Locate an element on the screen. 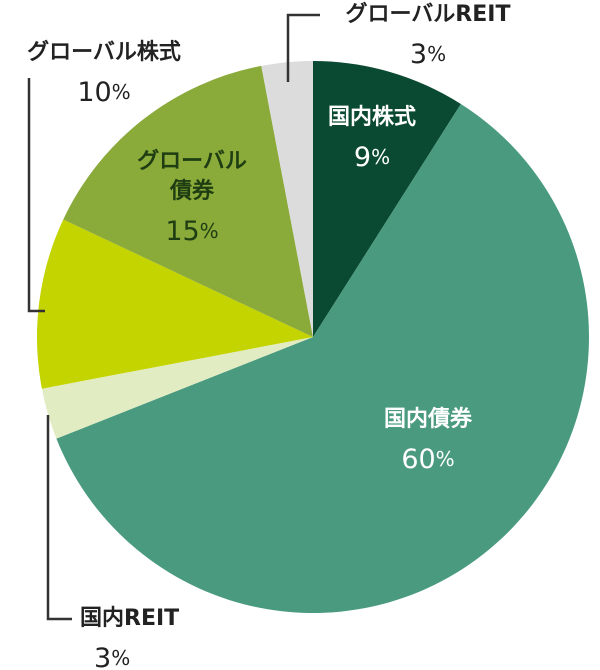 The width and height of the screenshot is (600, 670). pie-slice-domestic-reit is located at coordinates (177, 388).